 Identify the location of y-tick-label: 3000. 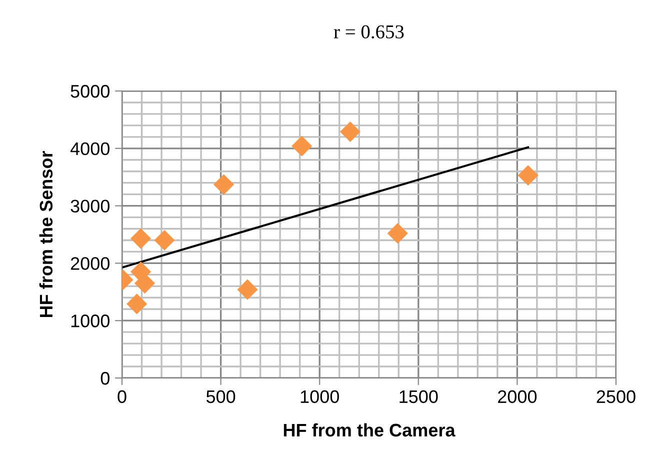
(90, 206).